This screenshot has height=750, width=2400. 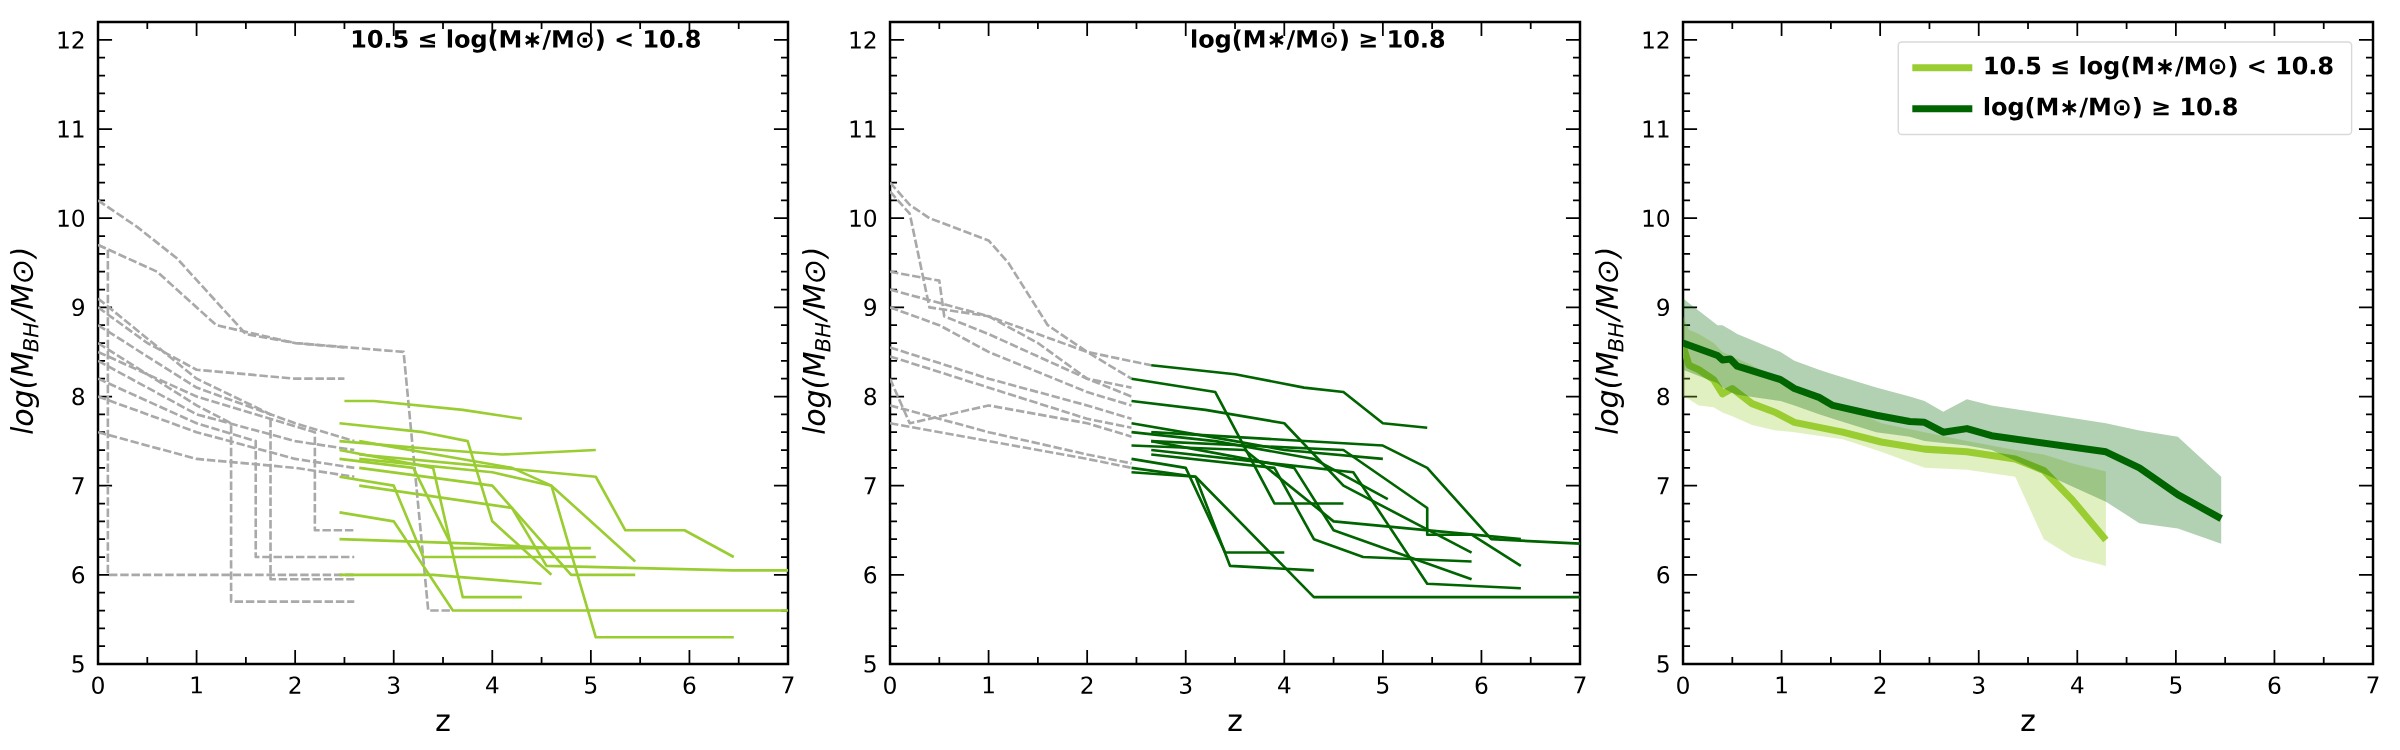 I want to click on legend-label: log(M∗/M⊙) ≥ 10.8, so click(x=2110, y=109).